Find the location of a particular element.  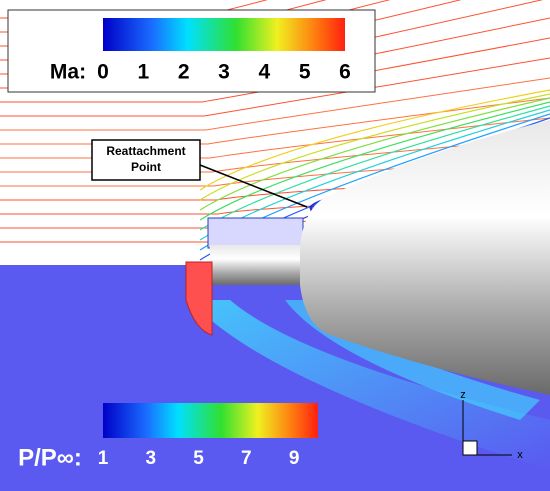

leader-line is located at coordinates (253, 186).